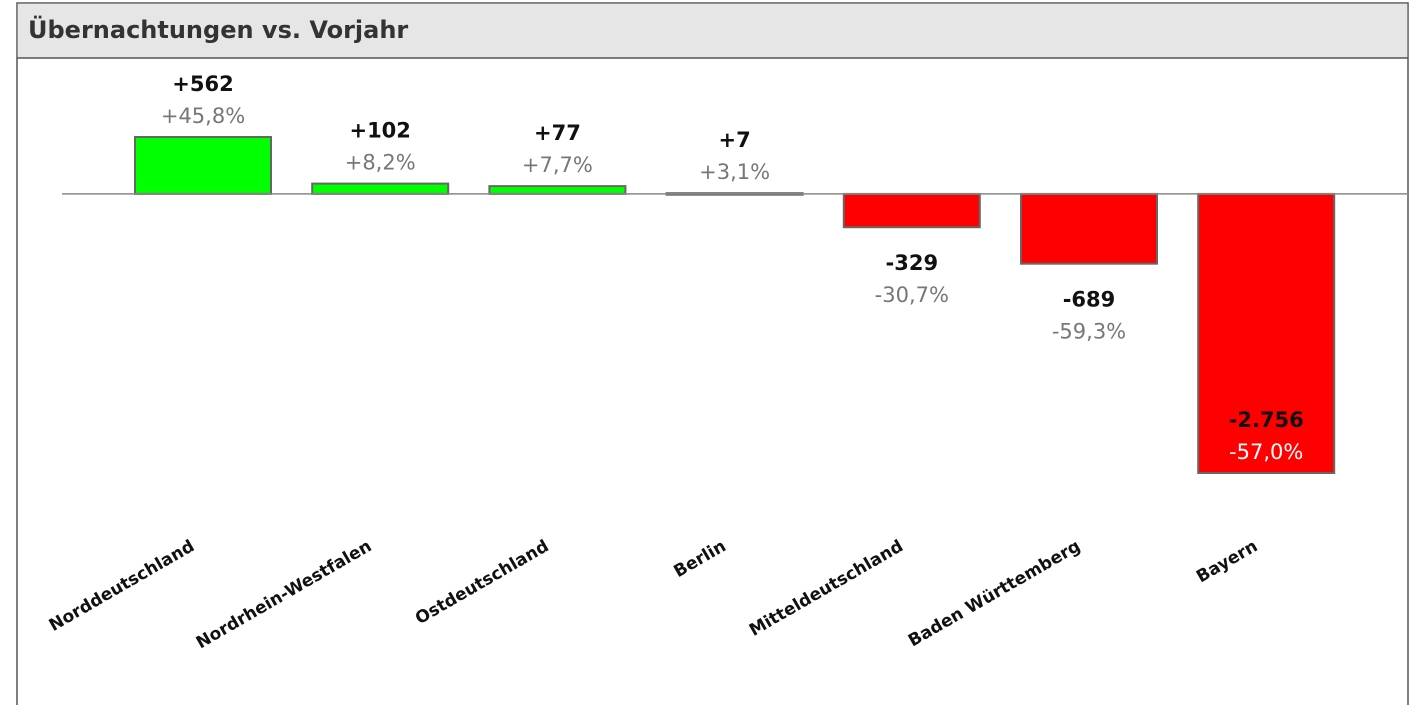 The width and height of the screenshot is (1420, 709). What do you see at coordinates (1089, 332) in the screenshot?
I see `percent-label: -59,3%` at bounding box center [1089, 332].